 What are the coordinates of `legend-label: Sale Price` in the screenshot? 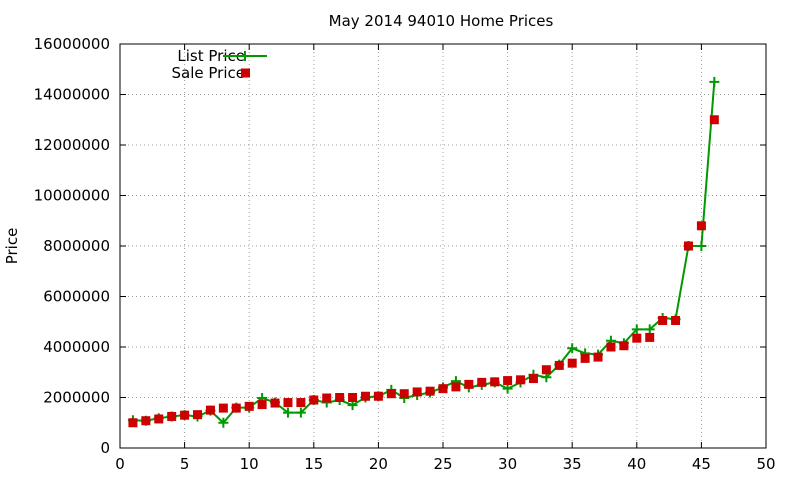 It's located at (208, 73).